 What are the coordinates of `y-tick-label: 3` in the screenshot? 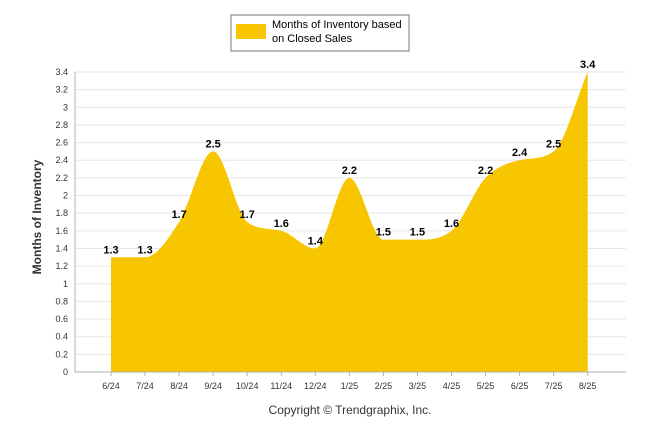 It's located at (65, 107).